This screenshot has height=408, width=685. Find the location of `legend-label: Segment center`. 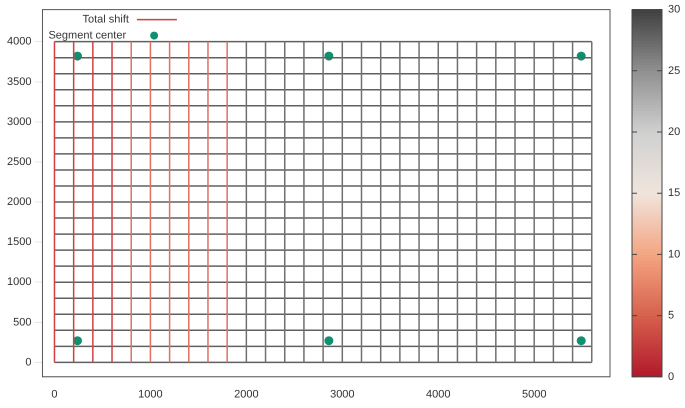

legend-label: Segment center is located at coordinates (87, 36).